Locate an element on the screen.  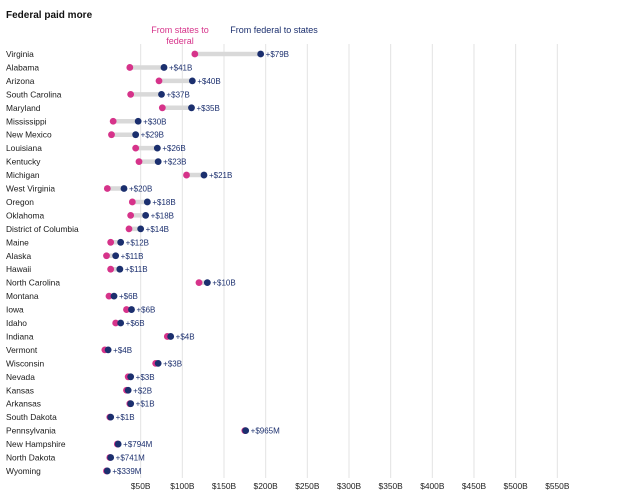
x-tick-label: $500B is located at coordinates (516, 486).